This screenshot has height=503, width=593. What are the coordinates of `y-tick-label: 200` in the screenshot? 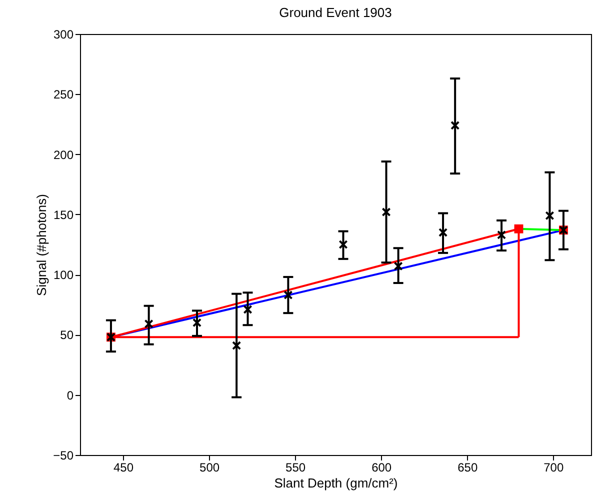 It's located at (63, 155).